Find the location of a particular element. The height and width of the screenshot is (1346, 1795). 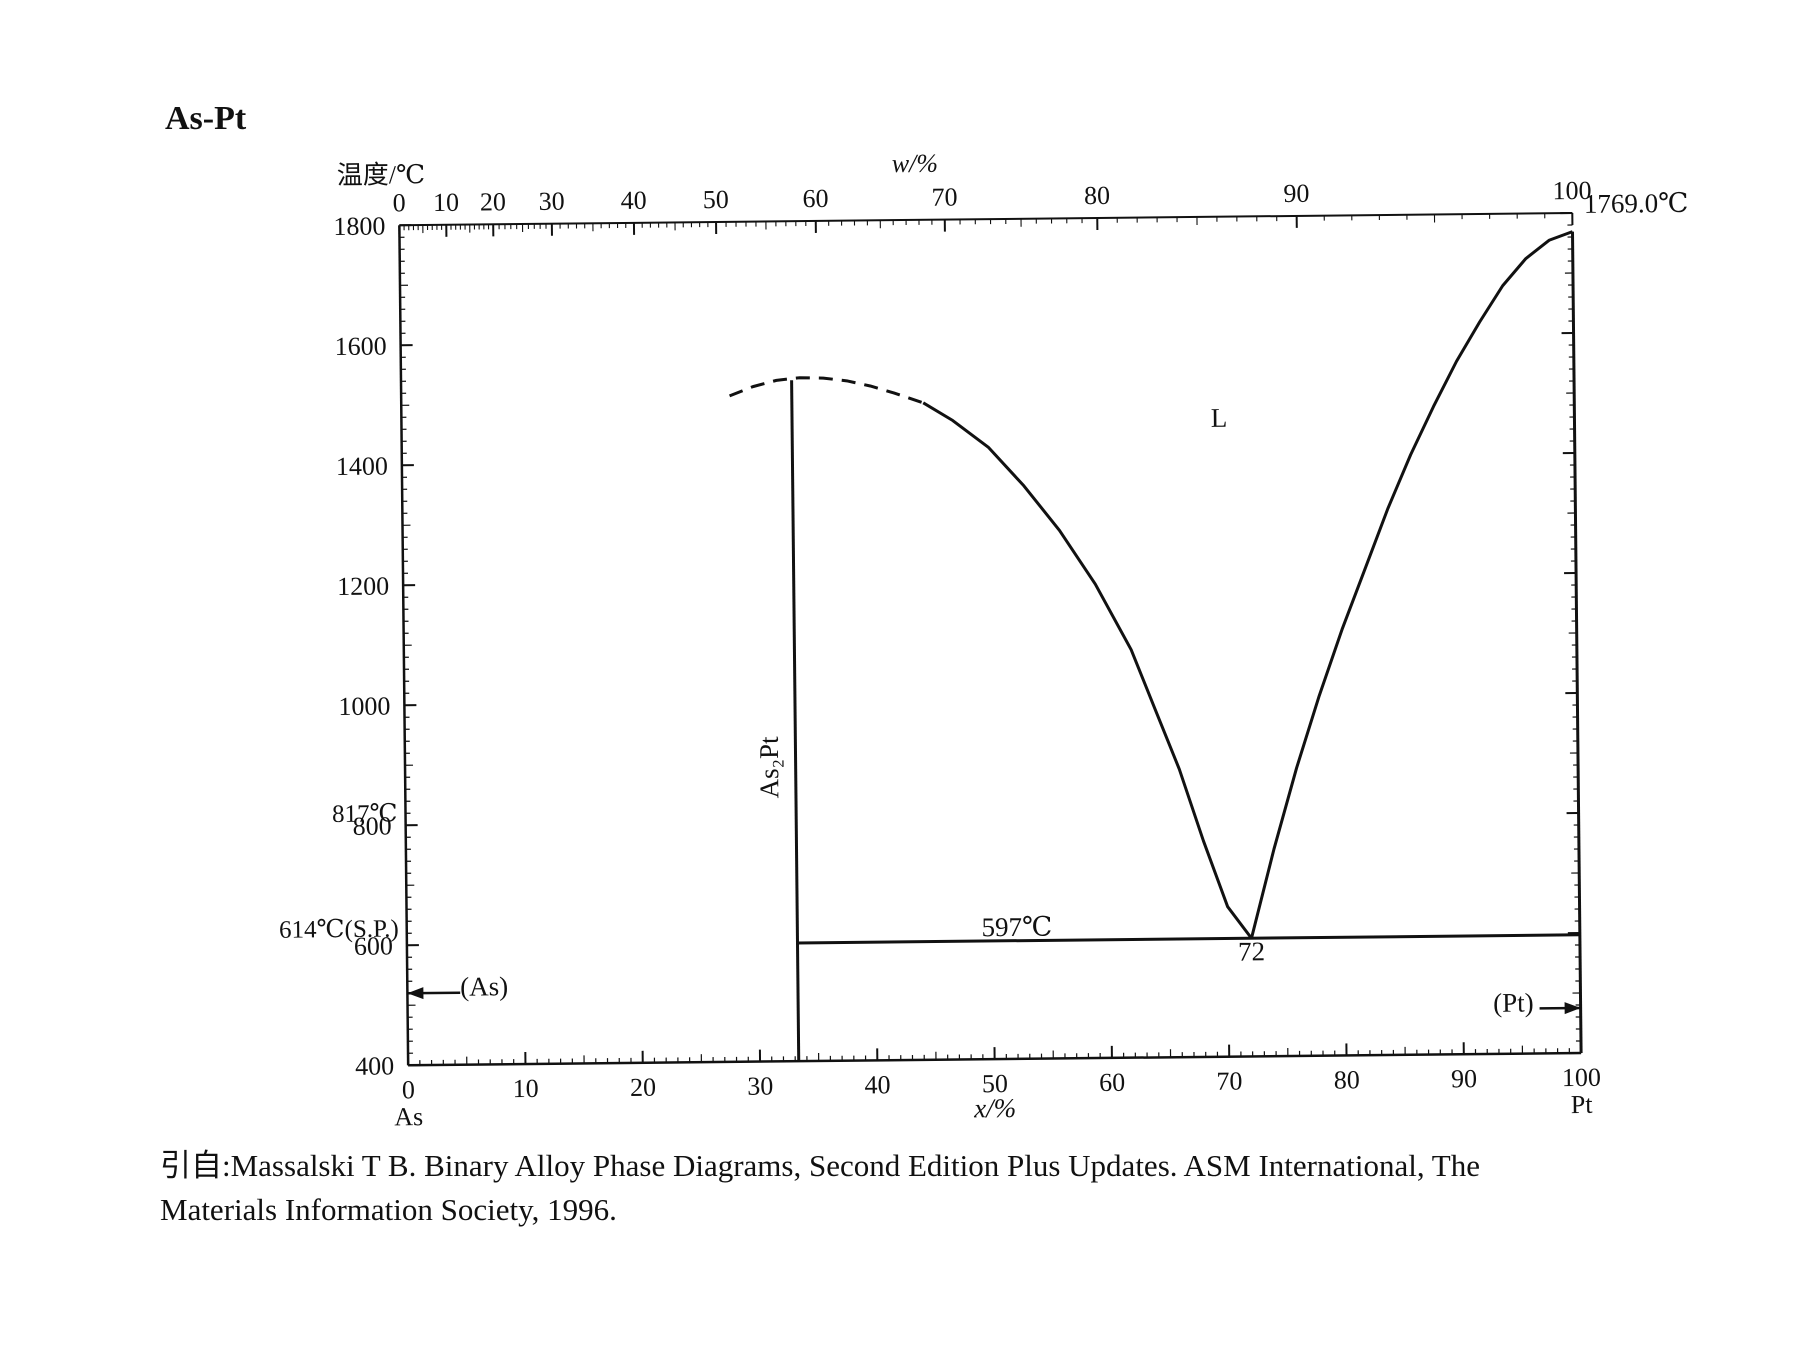

top-tick-label: 50 is located at coordinates (716, 199).